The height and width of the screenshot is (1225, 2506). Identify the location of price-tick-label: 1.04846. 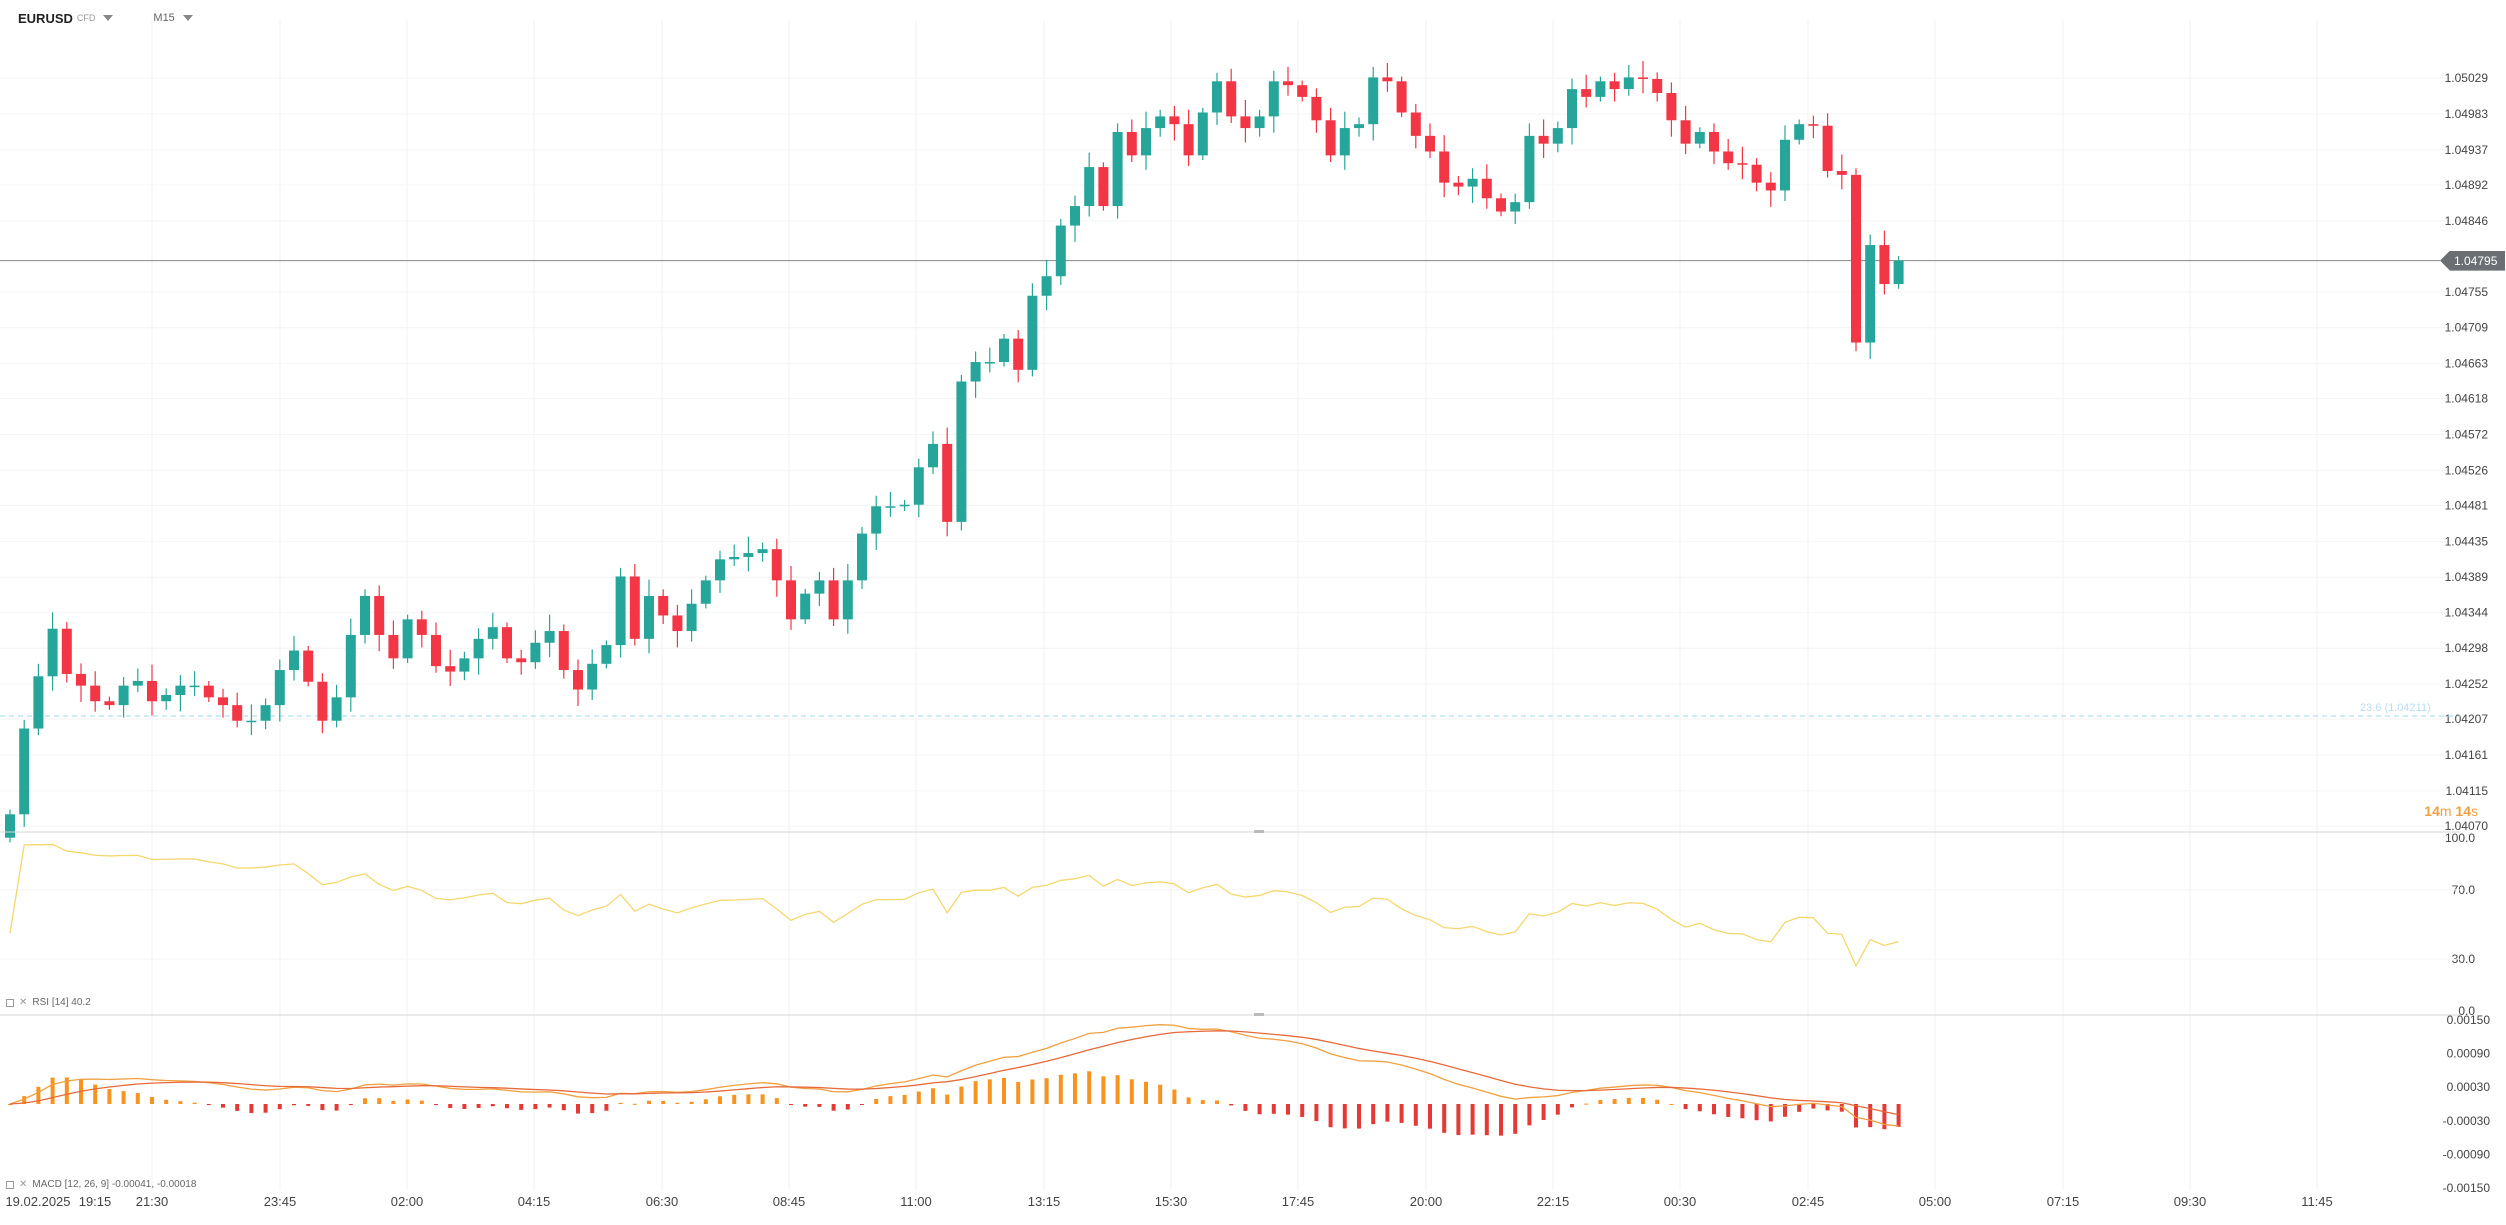
(2467, 221).